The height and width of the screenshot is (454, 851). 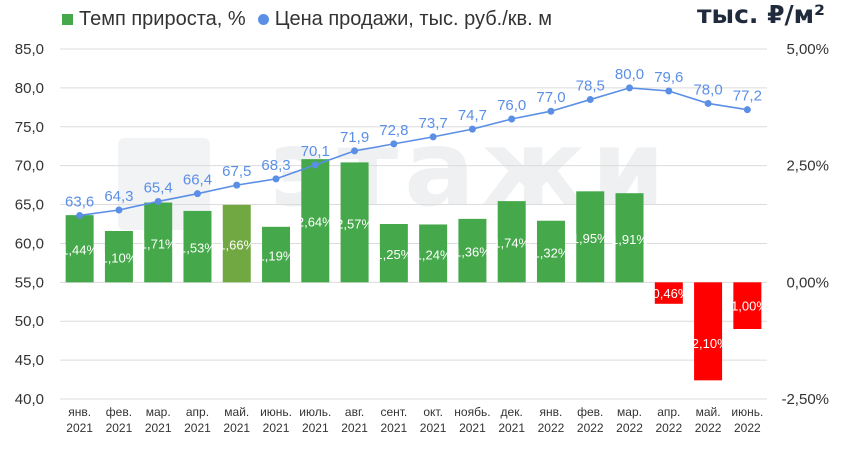 I want to click on bar-data-label: 1,71%, so click(x=158, y=243).